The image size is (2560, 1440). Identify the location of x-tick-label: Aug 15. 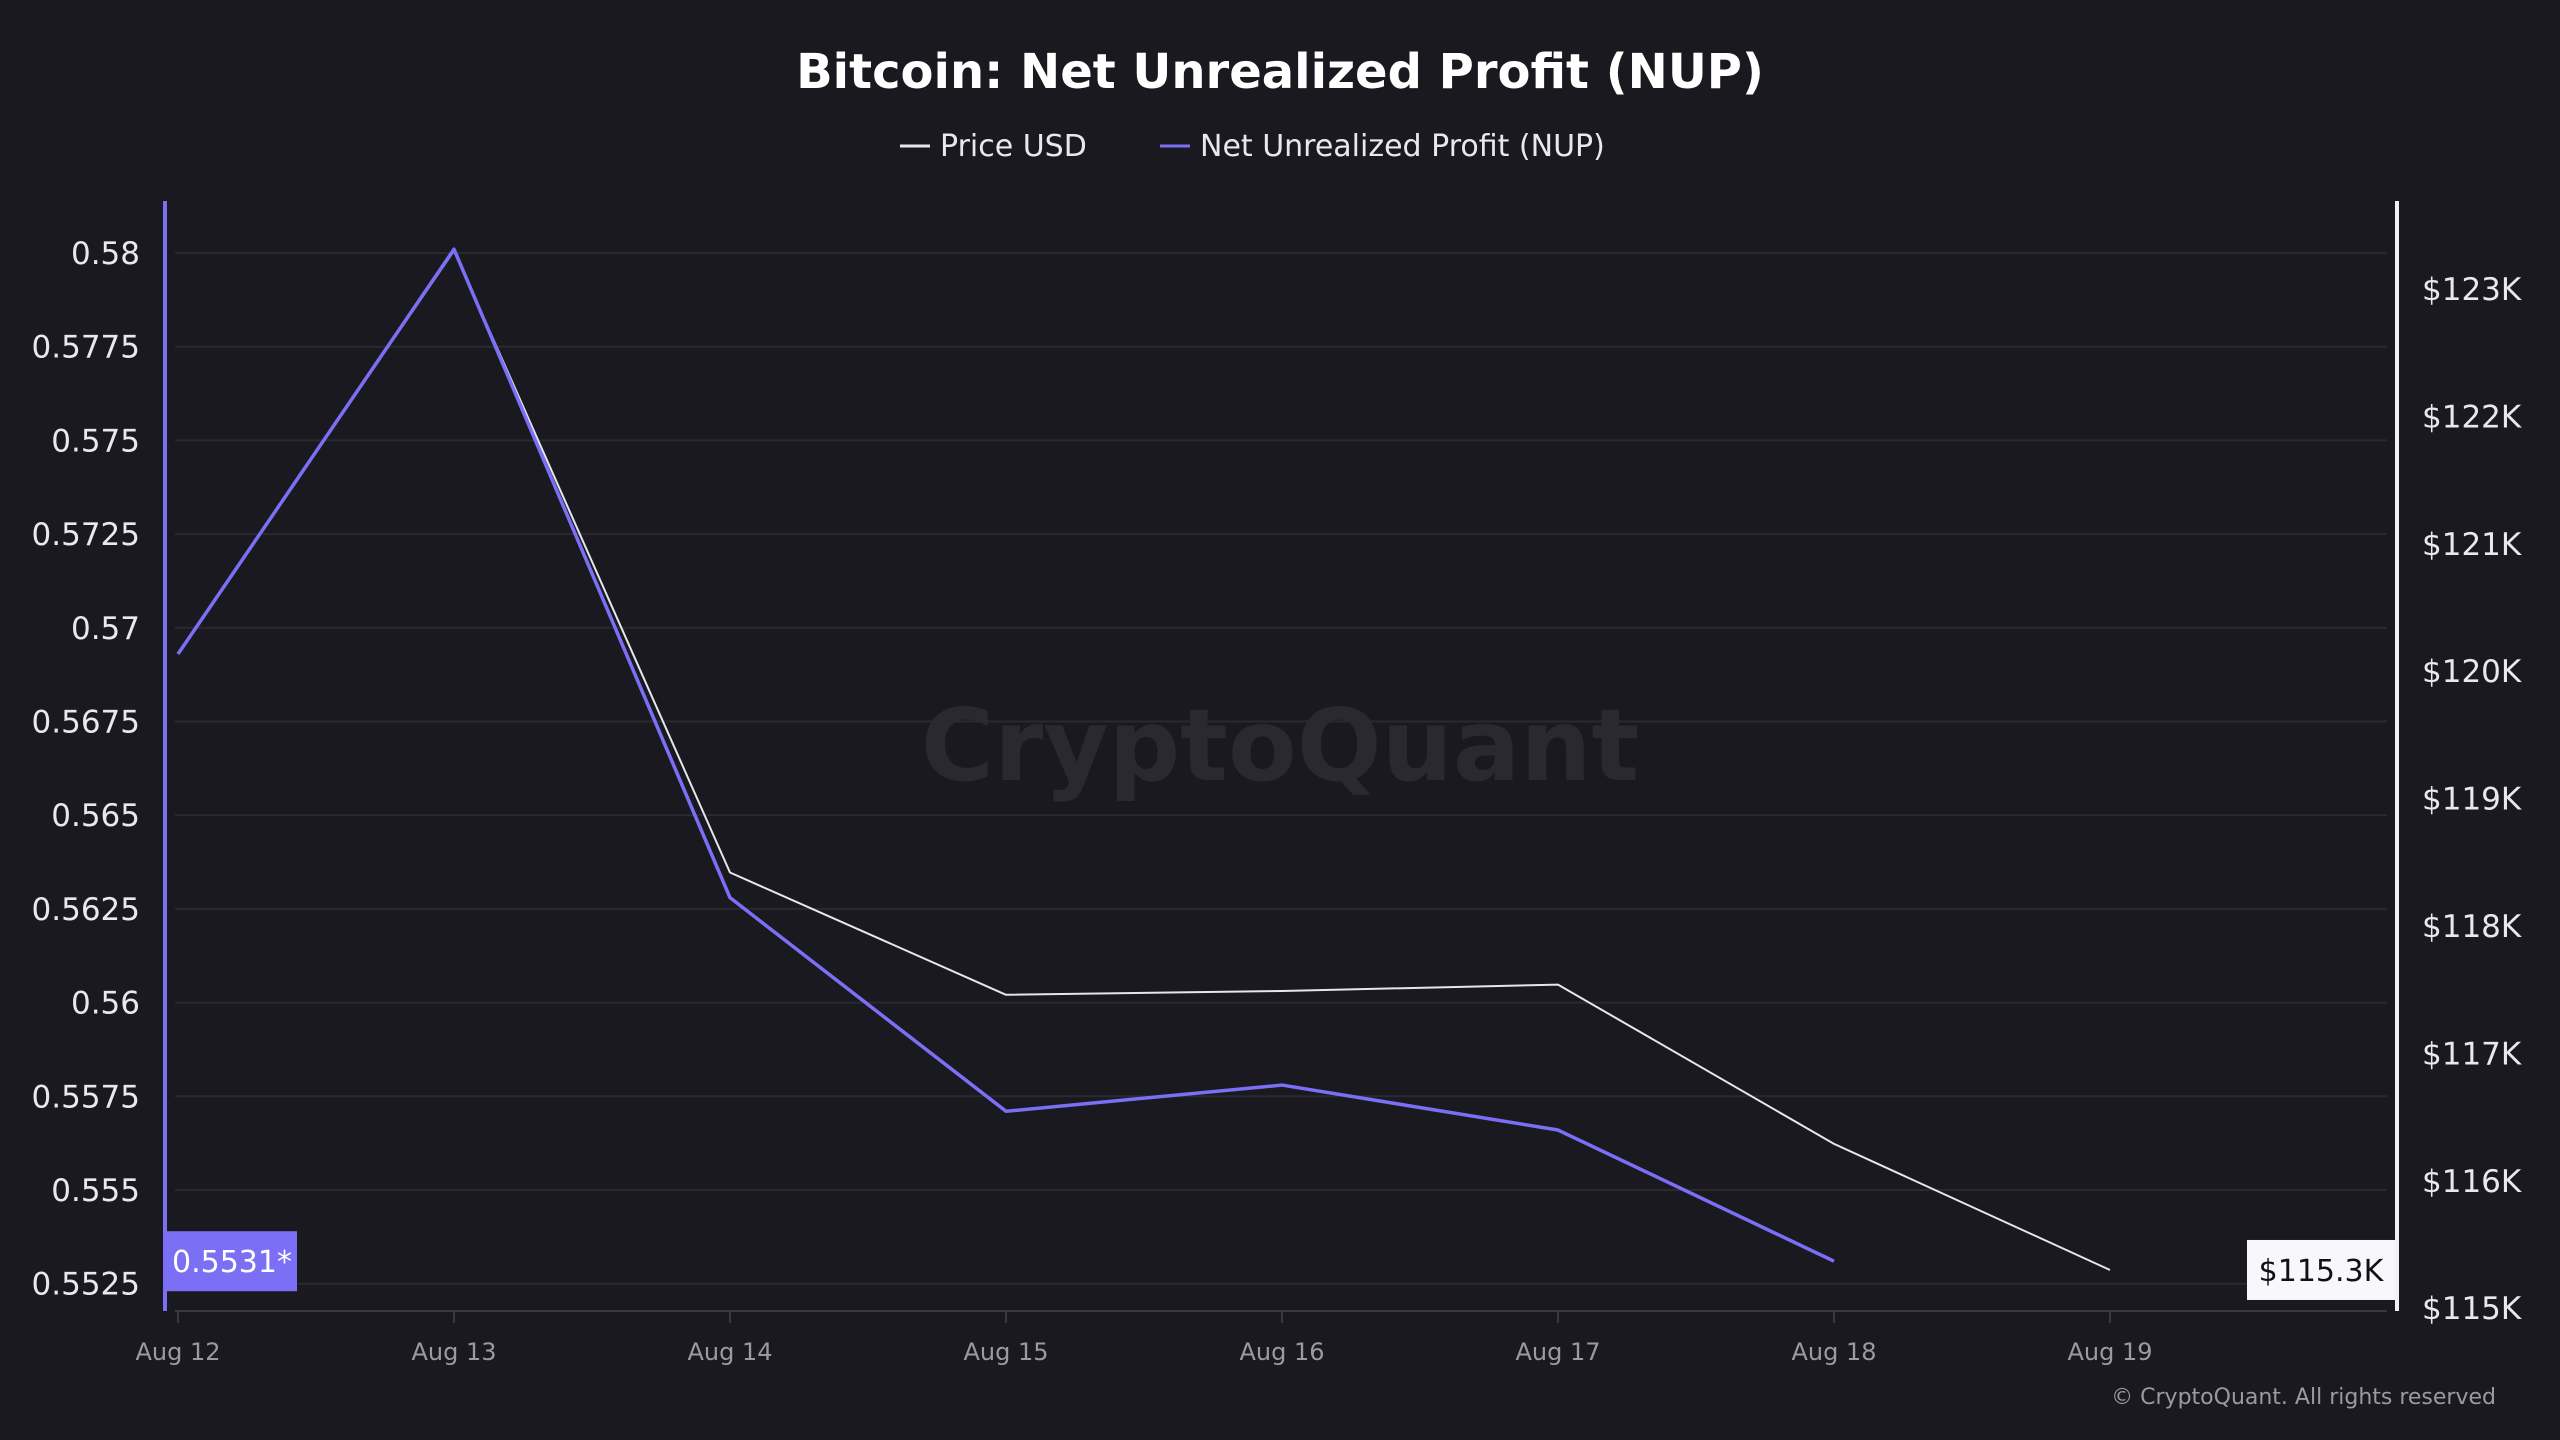
(1005, 1352).